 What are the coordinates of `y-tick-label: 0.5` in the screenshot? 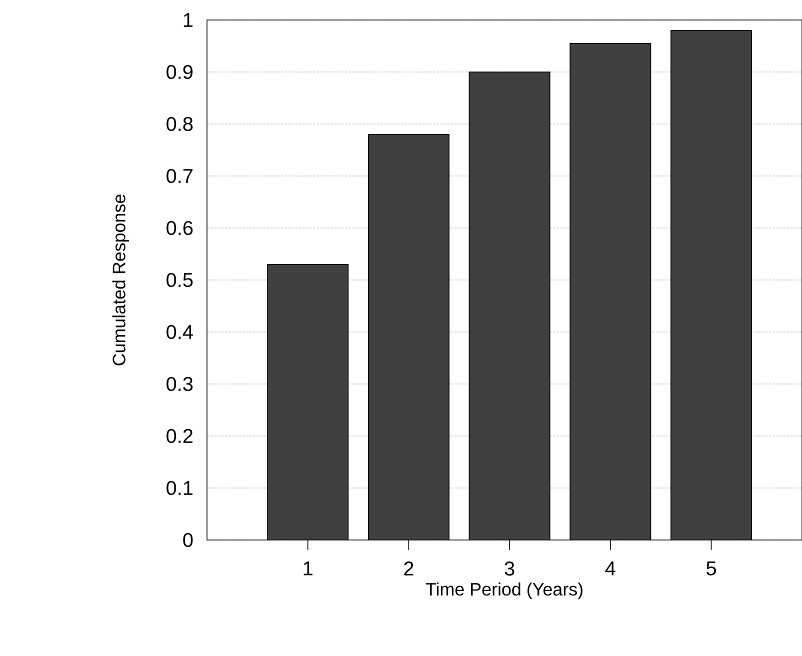 It's located at (179, 280).